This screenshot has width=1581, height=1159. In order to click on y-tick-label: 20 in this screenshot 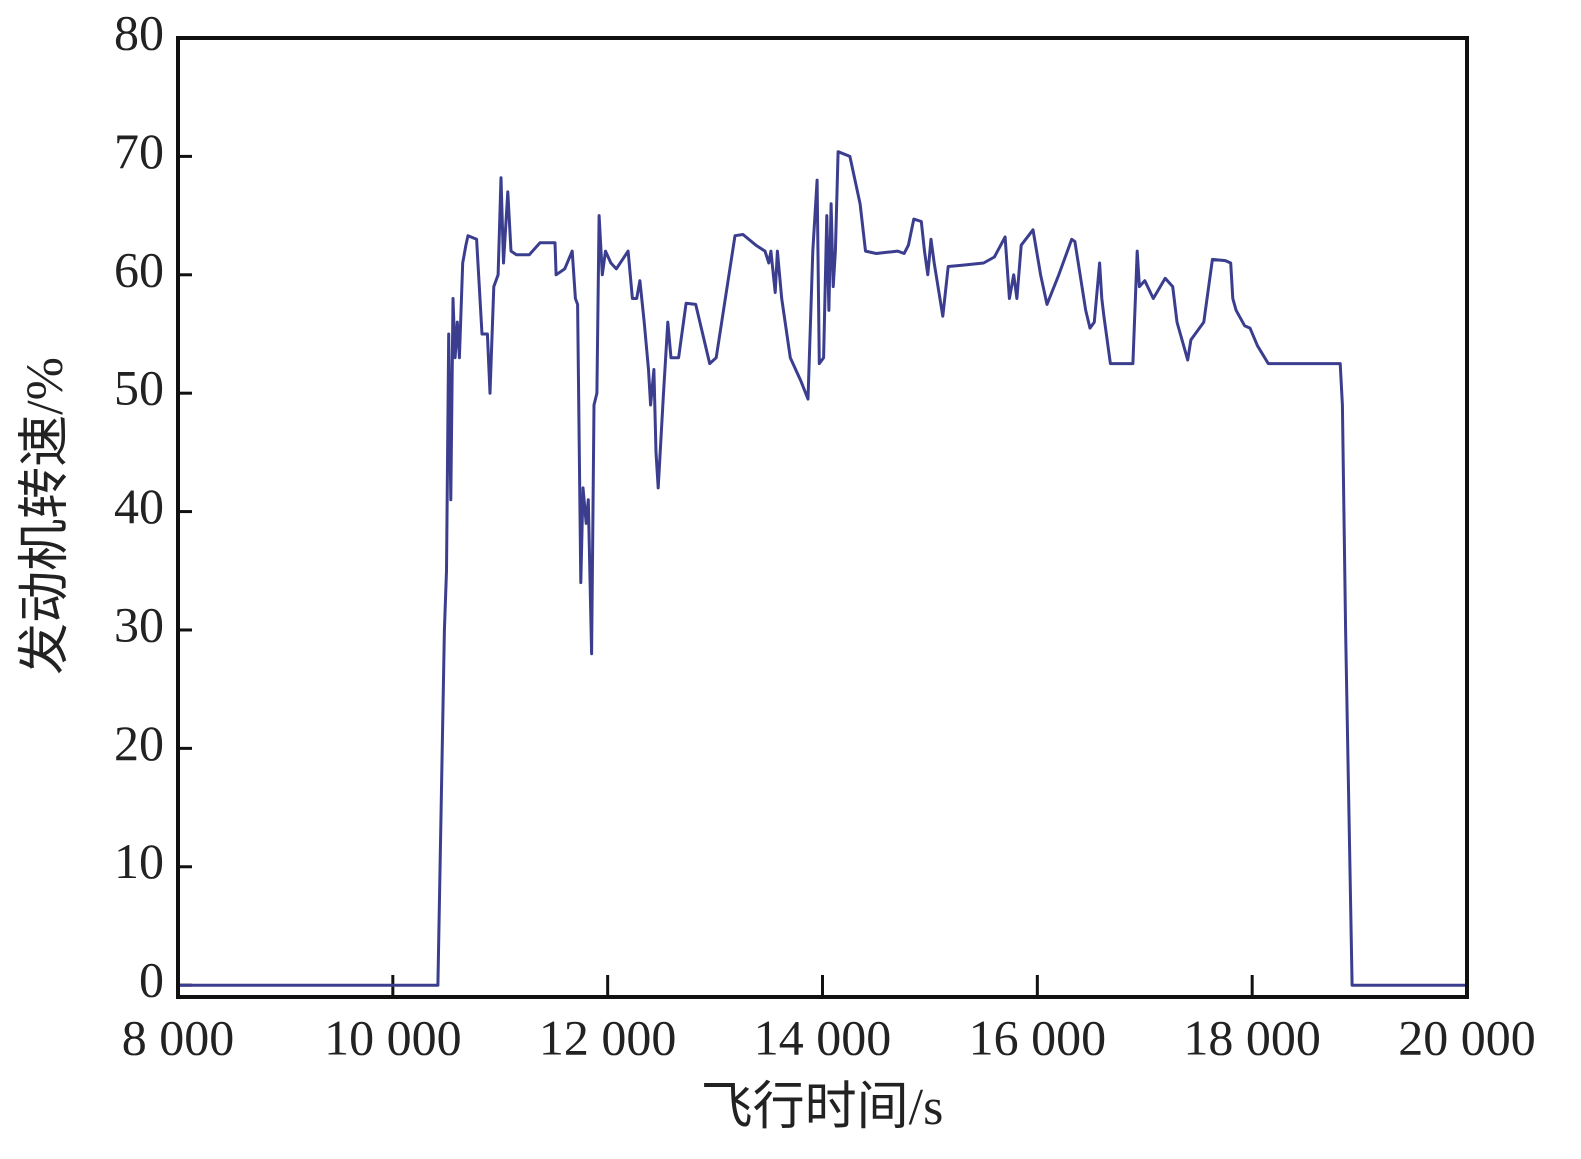, I will do `click(139, 743)`.